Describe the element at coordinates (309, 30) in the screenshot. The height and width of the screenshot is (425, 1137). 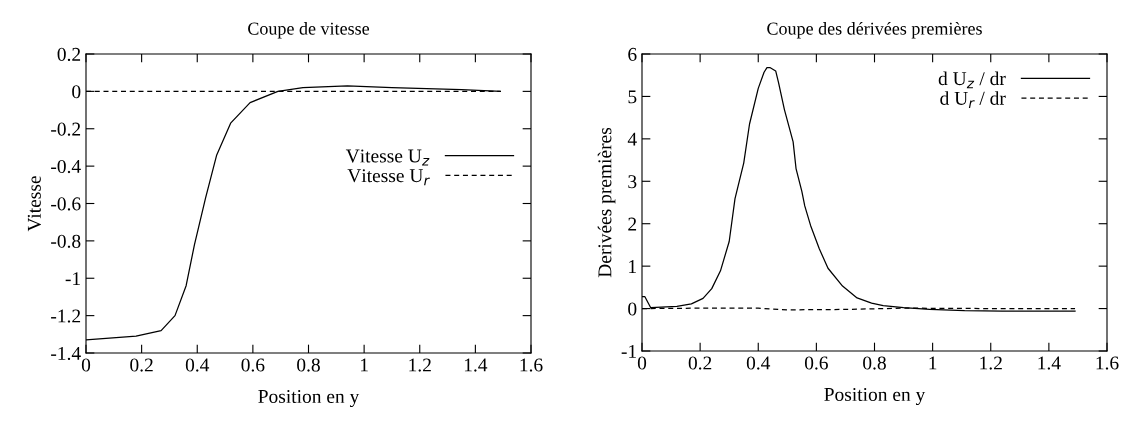
I see `chart-title: Coupe de vitesse` at that location.